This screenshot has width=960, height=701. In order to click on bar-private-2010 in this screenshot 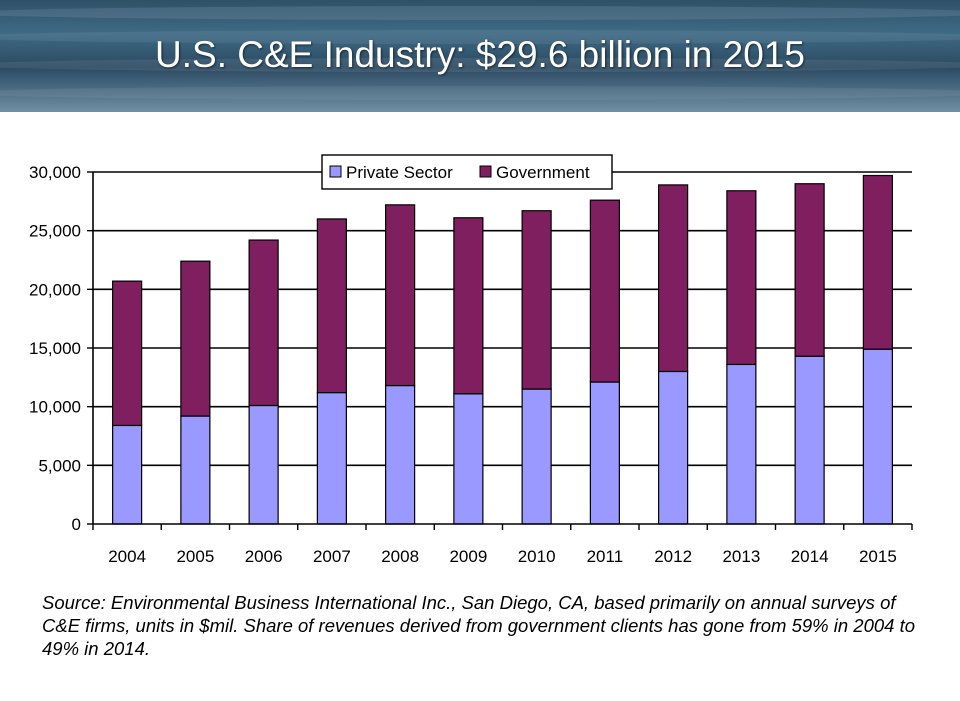, I will do `click(536, 456)`.